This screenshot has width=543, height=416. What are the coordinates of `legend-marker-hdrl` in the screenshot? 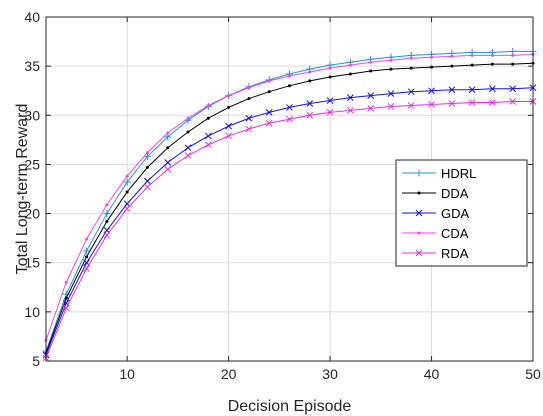 It's located at (419, 173).